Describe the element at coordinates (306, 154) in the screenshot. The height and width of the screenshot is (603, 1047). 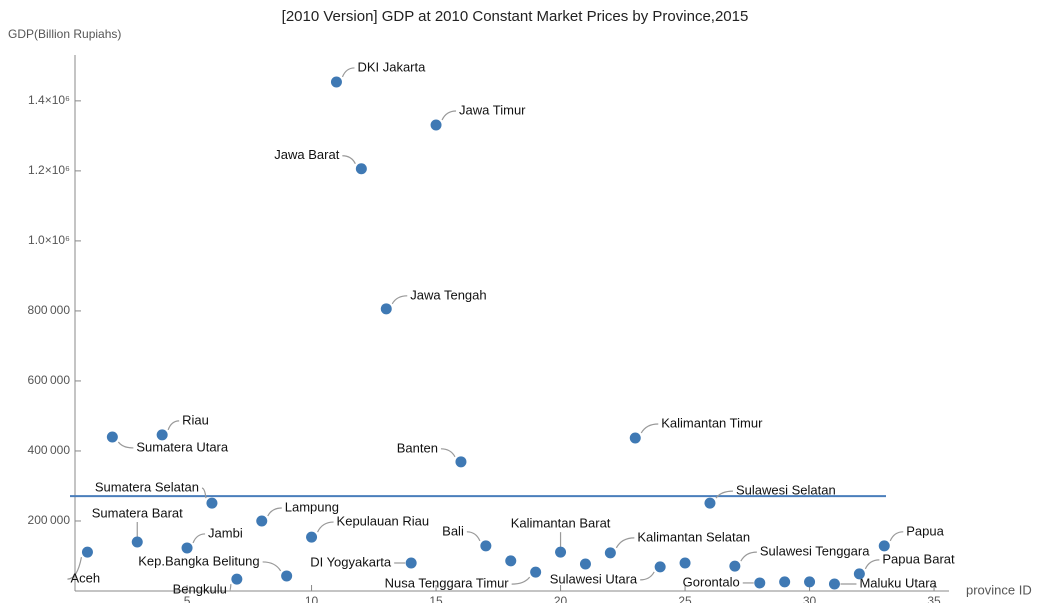
I see `point-label: Jawa Barat` at that location.